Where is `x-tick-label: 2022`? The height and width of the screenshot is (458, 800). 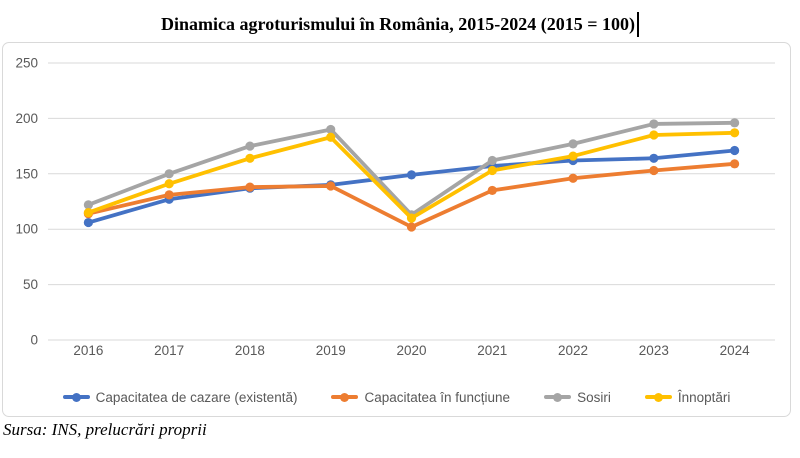
x-tick-label: 2022 is located at coordinates (573, 350).